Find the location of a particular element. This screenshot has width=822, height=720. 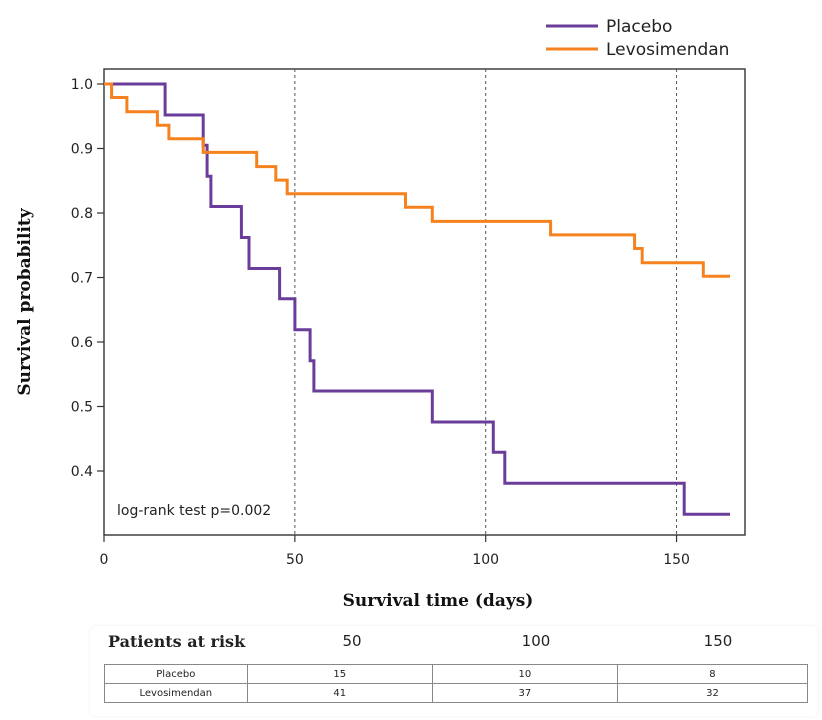

risk-row-label: Placebo is located at coordinates (176, 674).